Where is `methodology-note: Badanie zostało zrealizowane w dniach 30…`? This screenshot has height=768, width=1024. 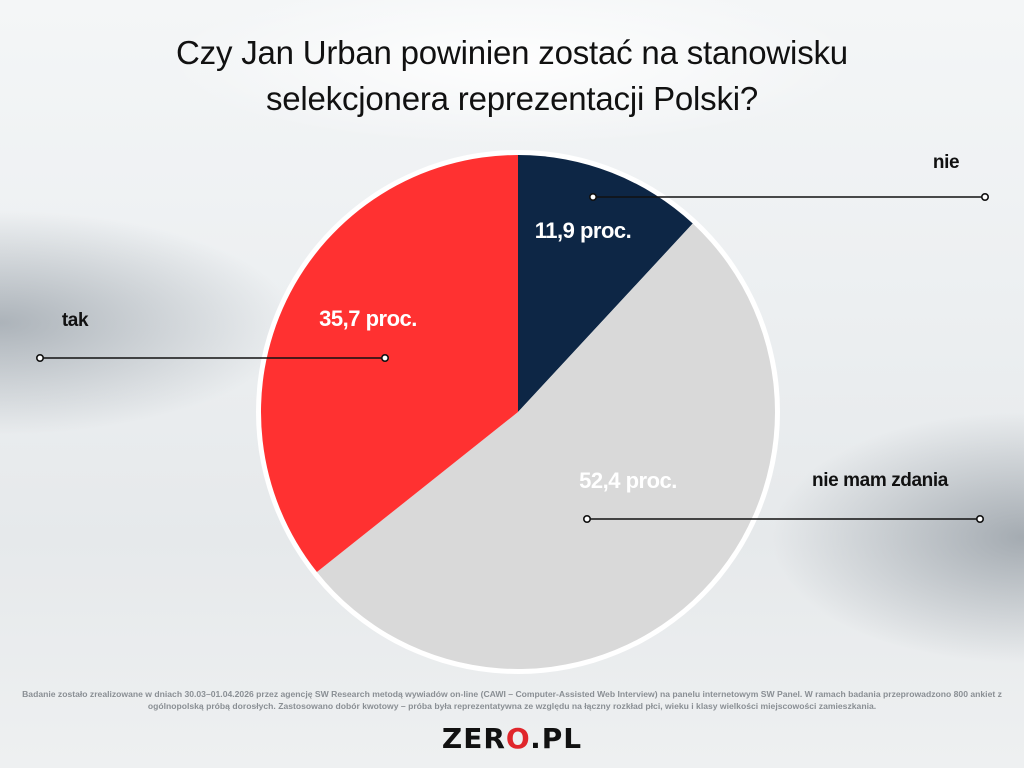 methodology-note: Badanie zostało zrealizowane w dniach 30… is located at coordinates (512, 700).